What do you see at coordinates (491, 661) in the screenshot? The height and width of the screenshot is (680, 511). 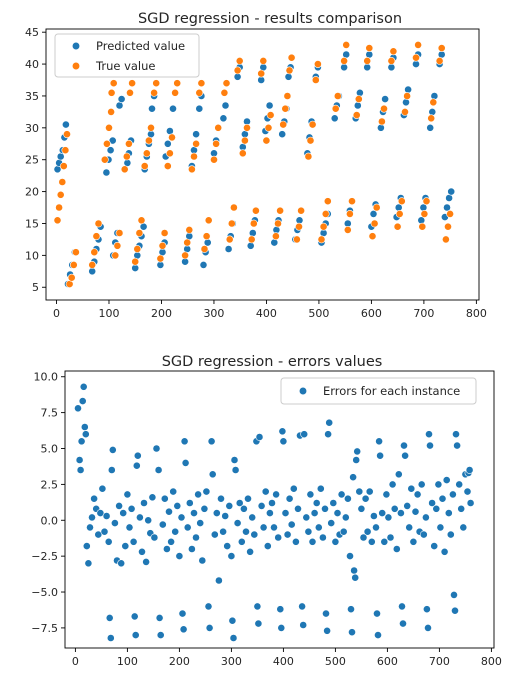 I see `errors-x-tick-label: 800` at bounding box center [491, 661].